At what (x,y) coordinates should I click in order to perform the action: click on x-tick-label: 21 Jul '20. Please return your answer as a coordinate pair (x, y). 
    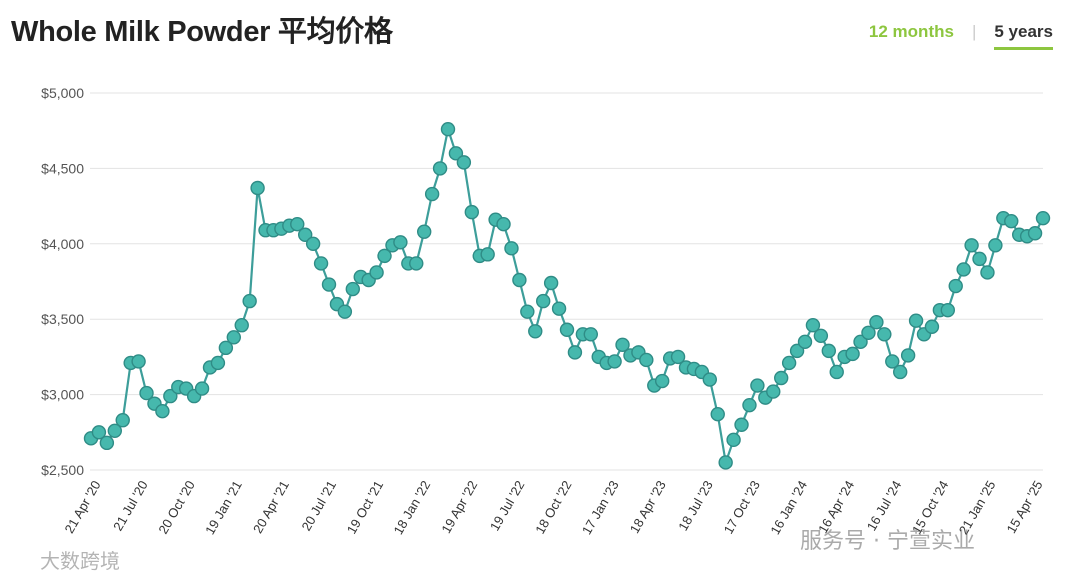
    Looking at the image, I should click on (130, 505).